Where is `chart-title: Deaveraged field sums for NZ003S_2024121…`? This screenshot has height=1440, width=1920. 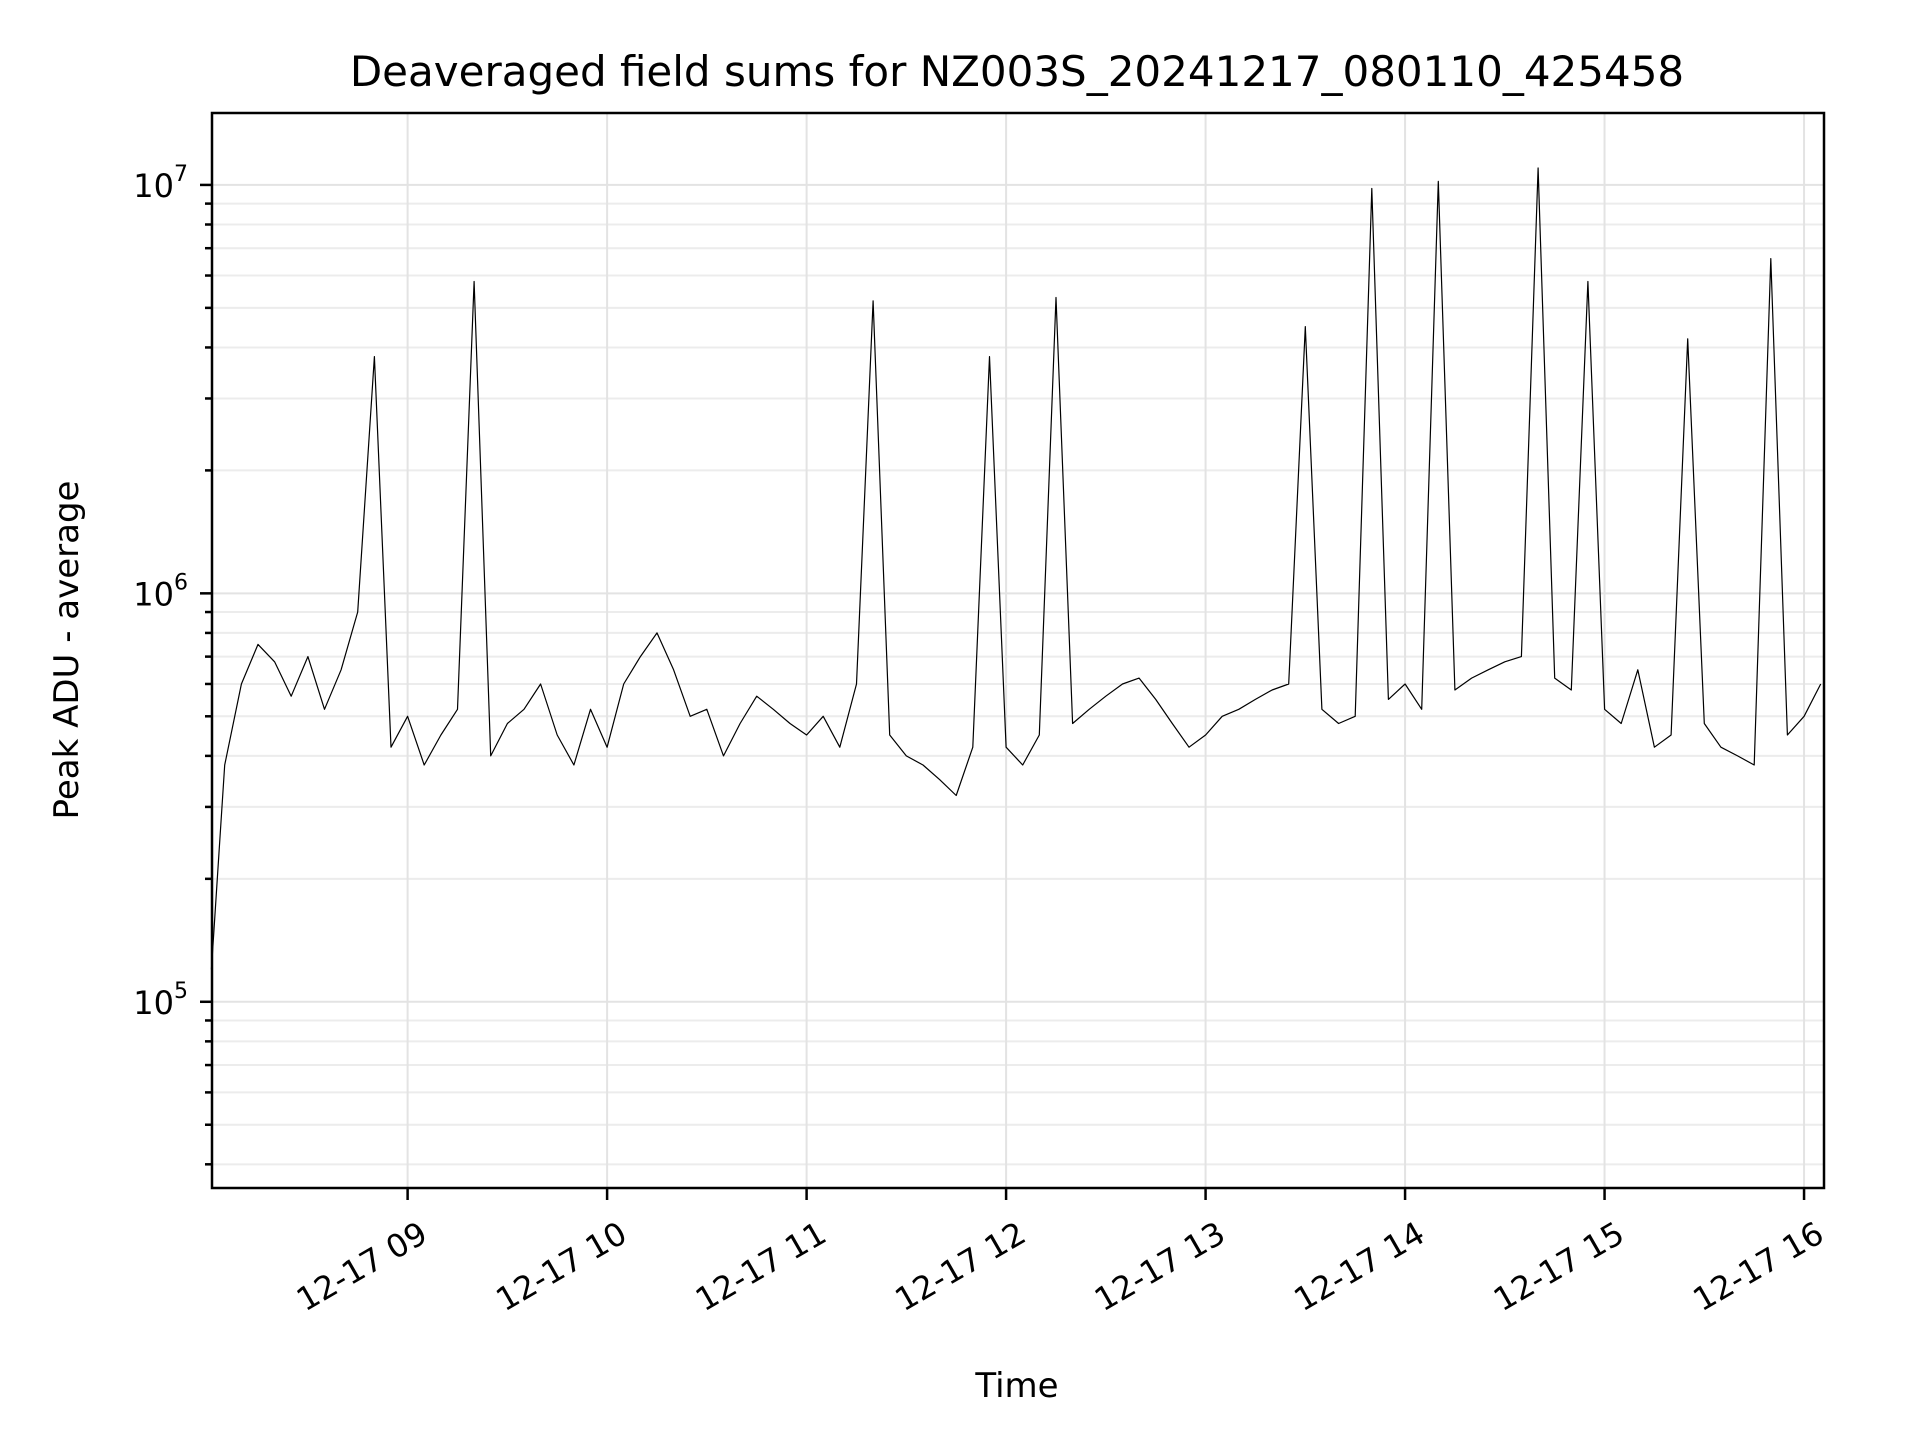 chart-title: Deaveraged field sums for NZ003S_2024121… is located at coordinates (1017, 71).